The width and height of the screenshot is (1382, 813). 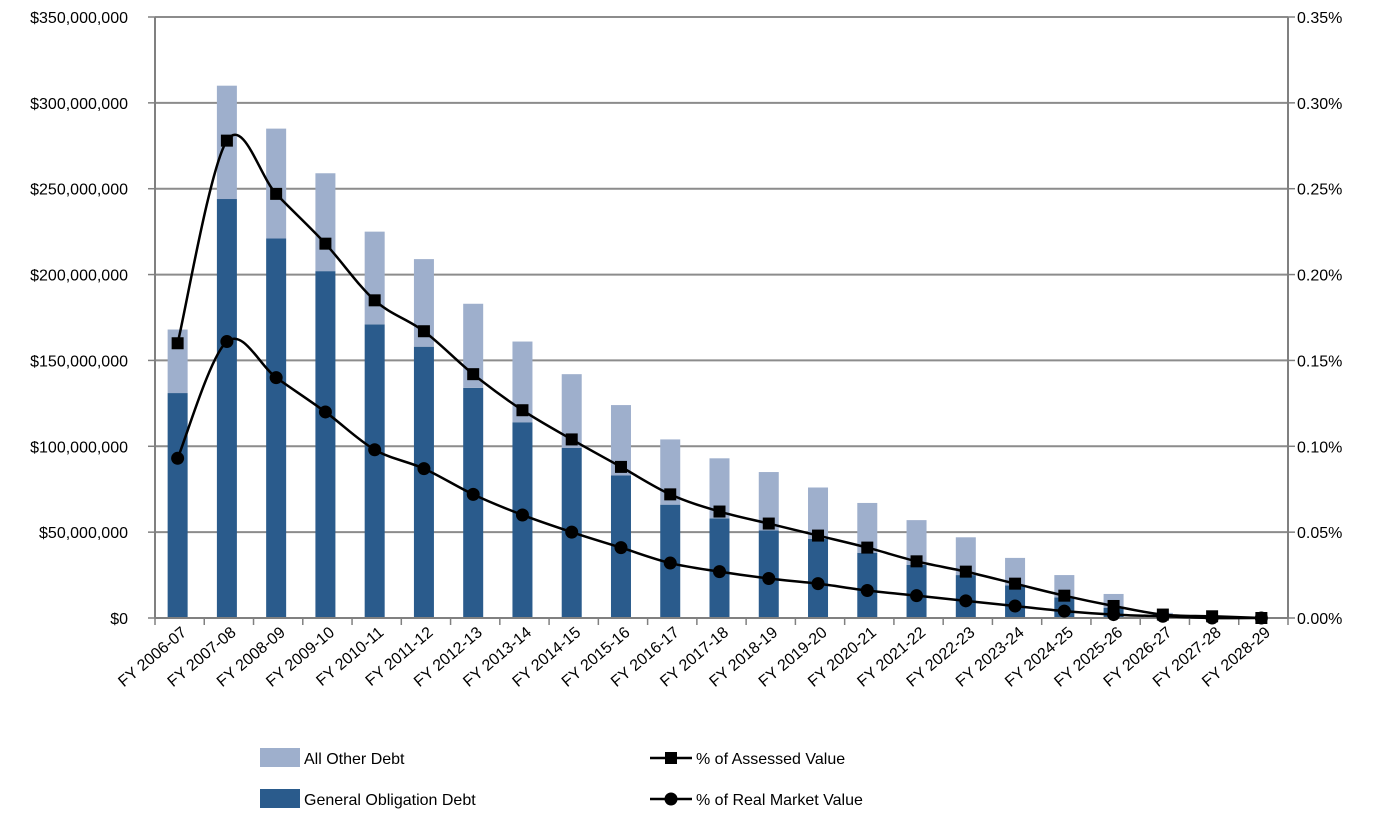 I want to click on left-axis-tick-label: $300,000,000, so click(x=79, y=104).